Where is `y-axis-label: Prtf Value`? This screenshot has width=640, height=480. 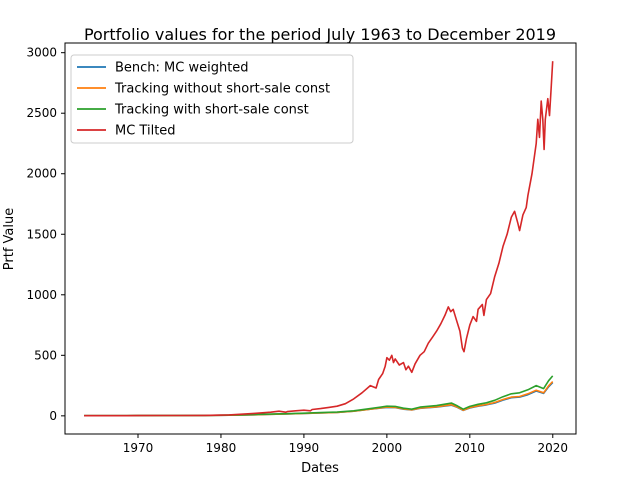
y-axis-label: Prtf Value is located at coordinates (9, 239).